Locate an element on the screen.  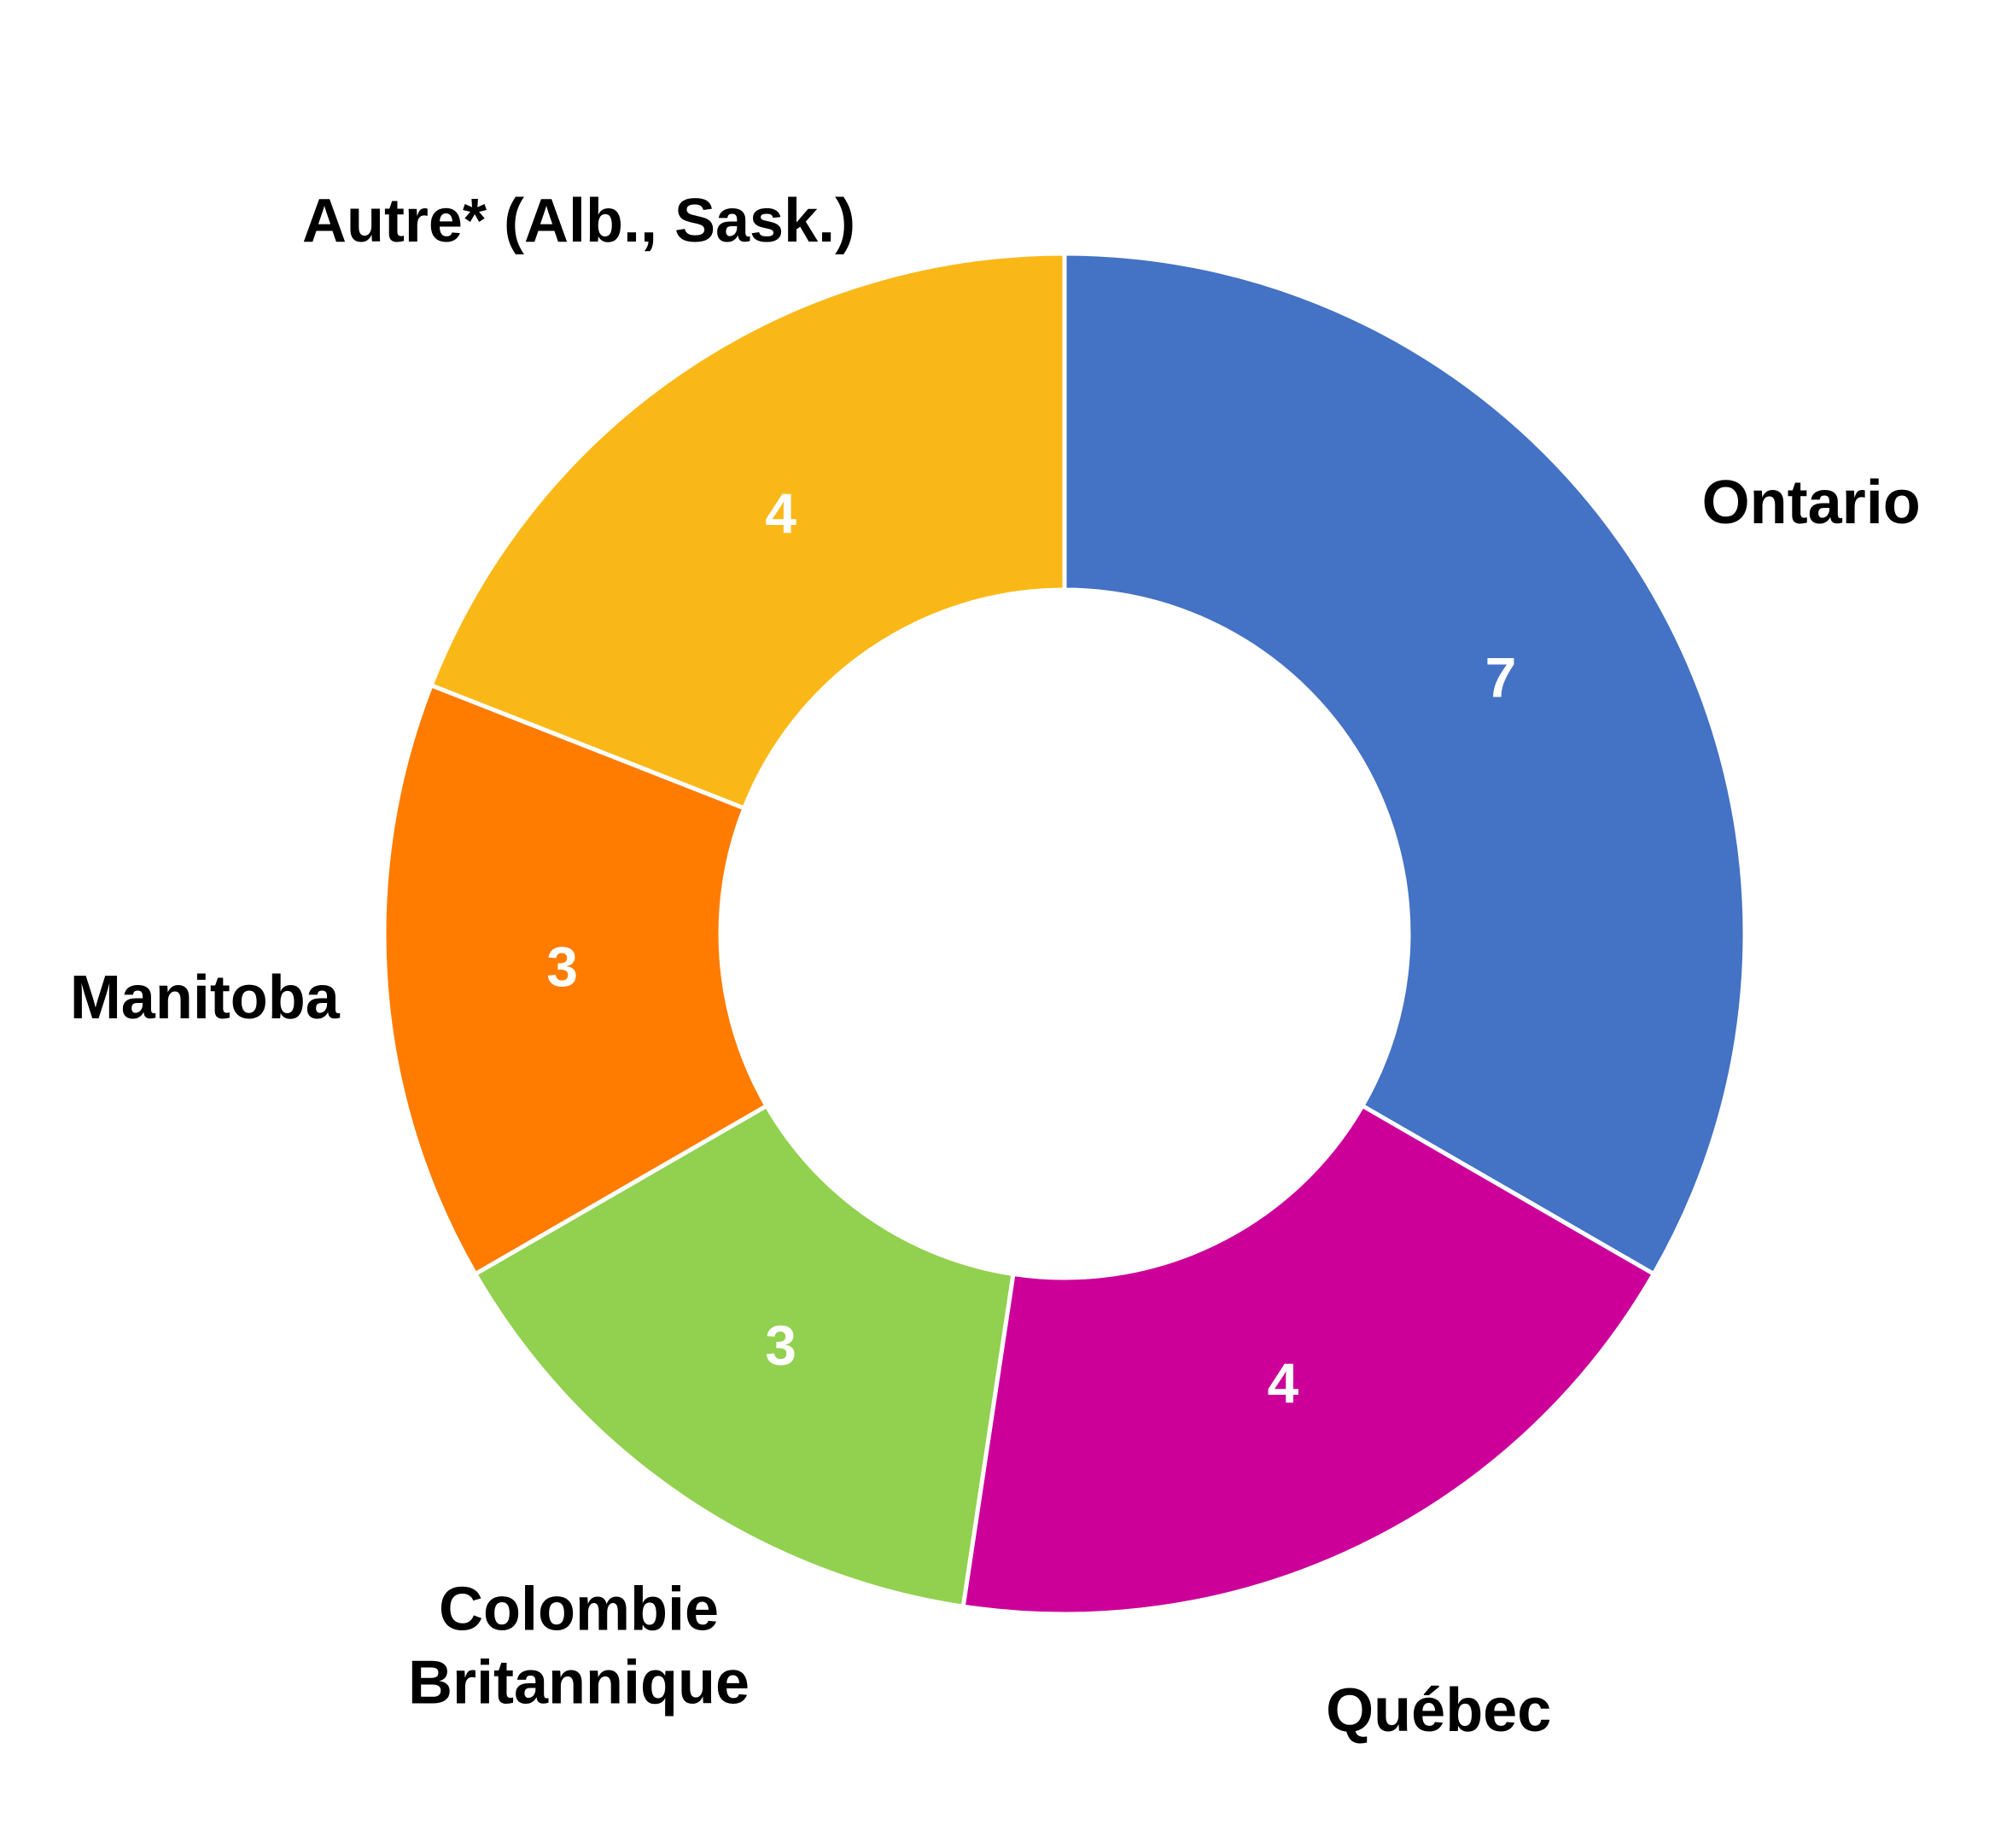
category-label: Colombie Britannique is located at coordinates (579, 1646).